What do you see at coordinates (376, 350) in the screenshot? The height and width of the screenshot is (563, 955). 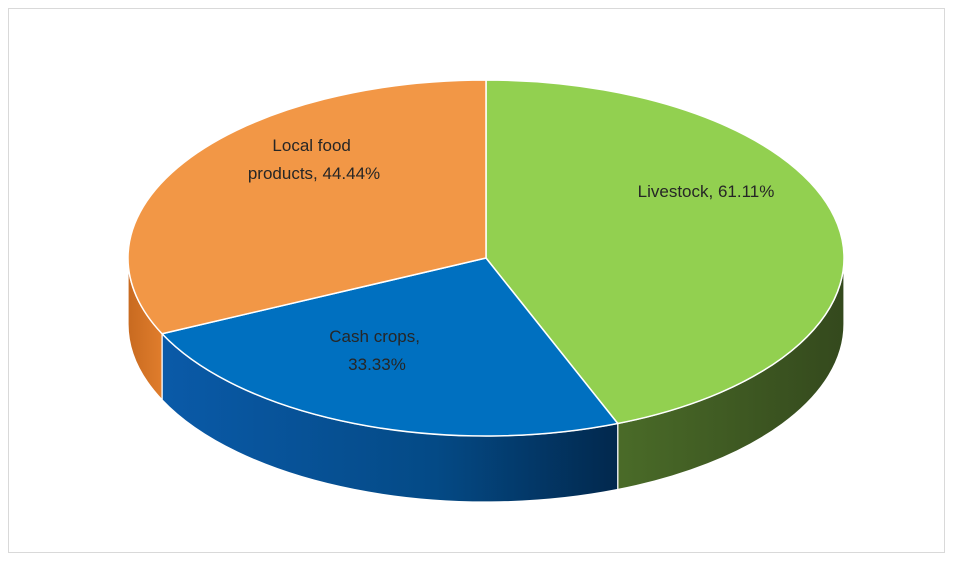 I see `slice-label-cash-crops: Cash crops, 33.33%` at bounding box center [376, 350].